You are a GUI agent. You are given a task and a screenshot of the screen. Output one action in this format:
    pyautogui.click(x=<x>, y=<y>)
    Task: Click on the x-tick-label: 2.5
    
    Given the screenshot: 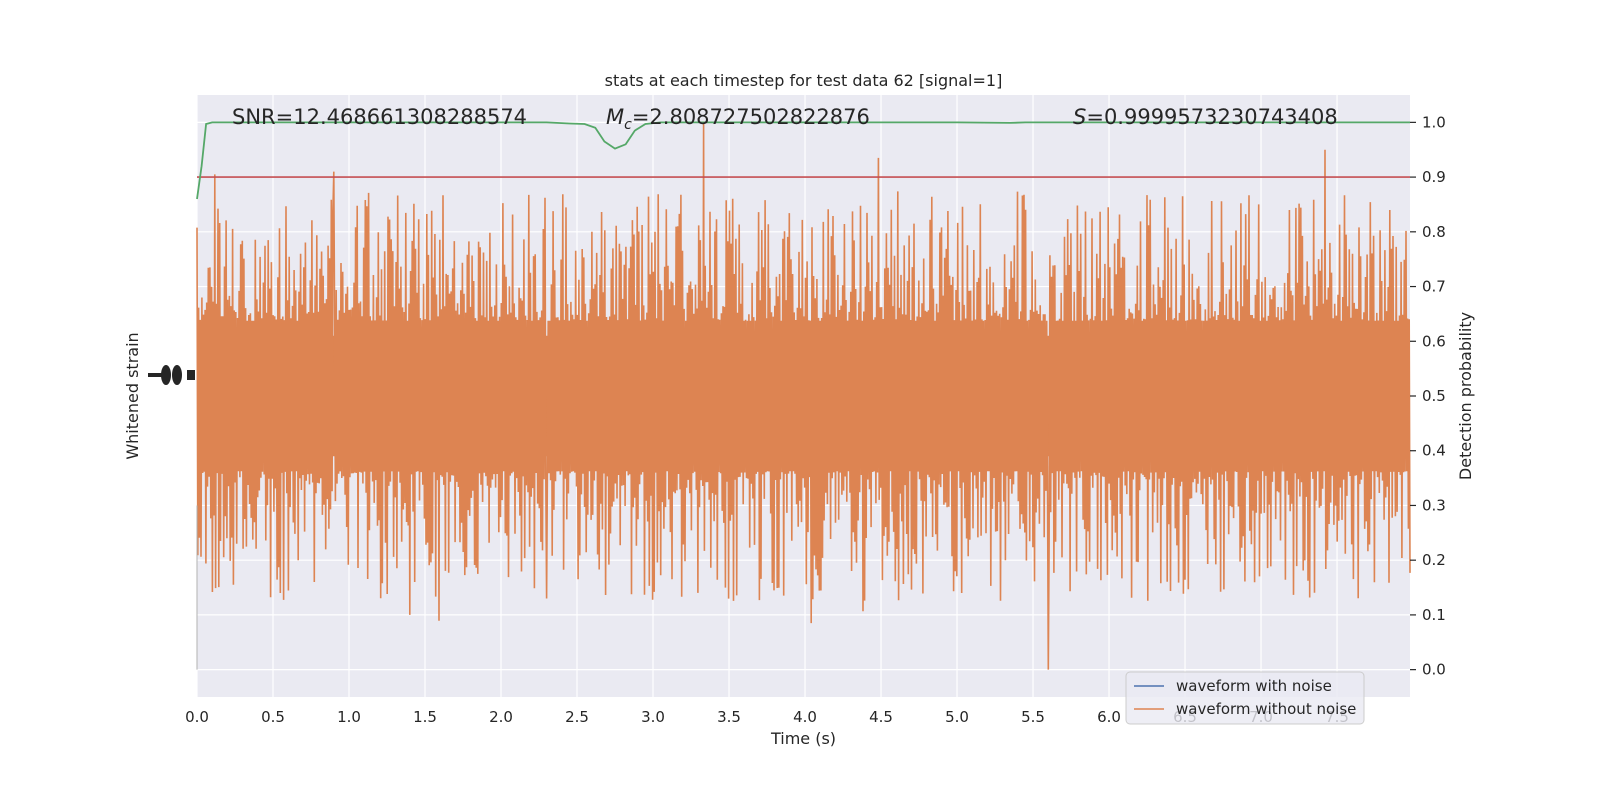 What is the action you would take?
    pyautogui.click(x=577, y=717)
    